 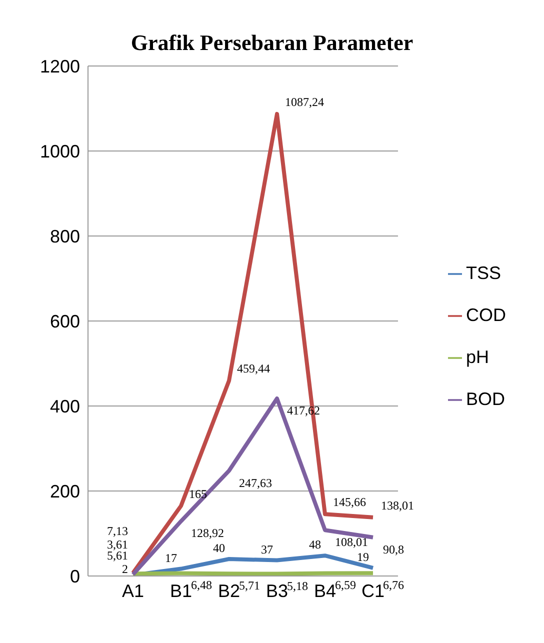 What do you see at coordinates (297, 585) in the screenshot?
I see `data-label: 5,18` at bounding box center [297, 585].